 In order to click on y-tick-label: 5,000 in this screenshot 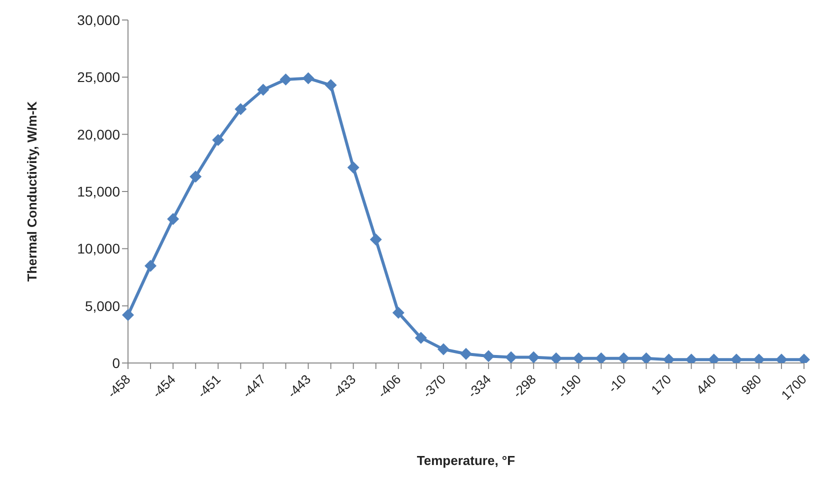, I will do `click(102, 306)`.